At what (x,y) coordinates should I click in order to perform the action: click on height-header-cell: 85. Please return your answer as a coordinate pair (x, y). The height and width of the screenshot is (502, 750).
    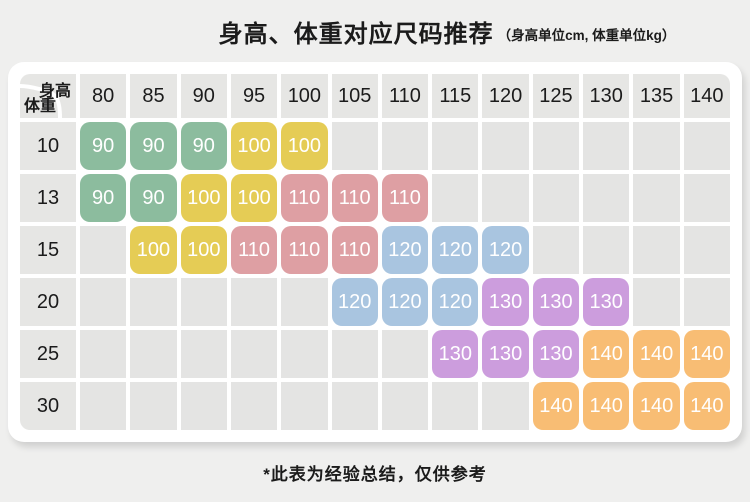
    Looking at the image, I should click on (153, 96).